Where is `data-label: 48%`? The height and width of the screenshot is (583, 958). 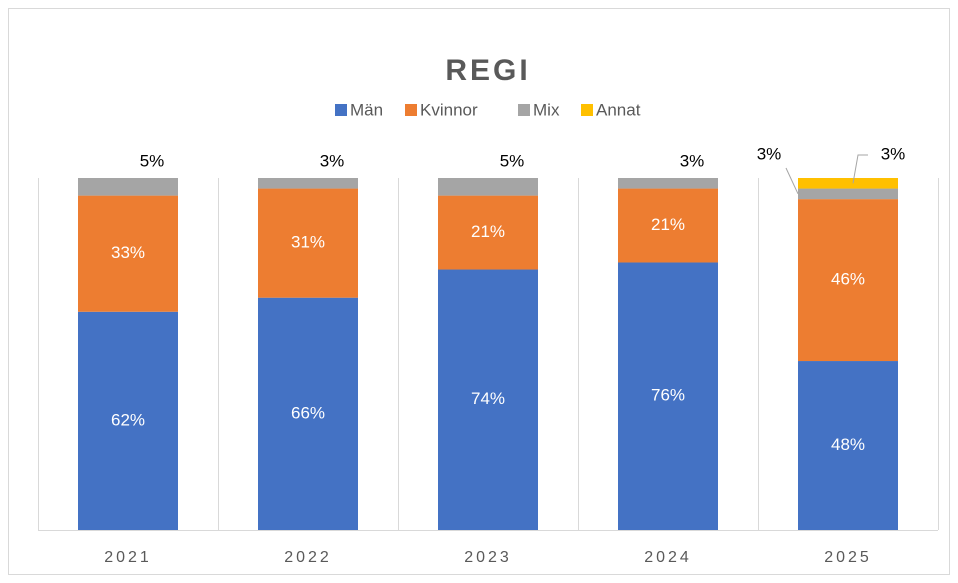 data-label: 48% is located at coordinates (848, 444).